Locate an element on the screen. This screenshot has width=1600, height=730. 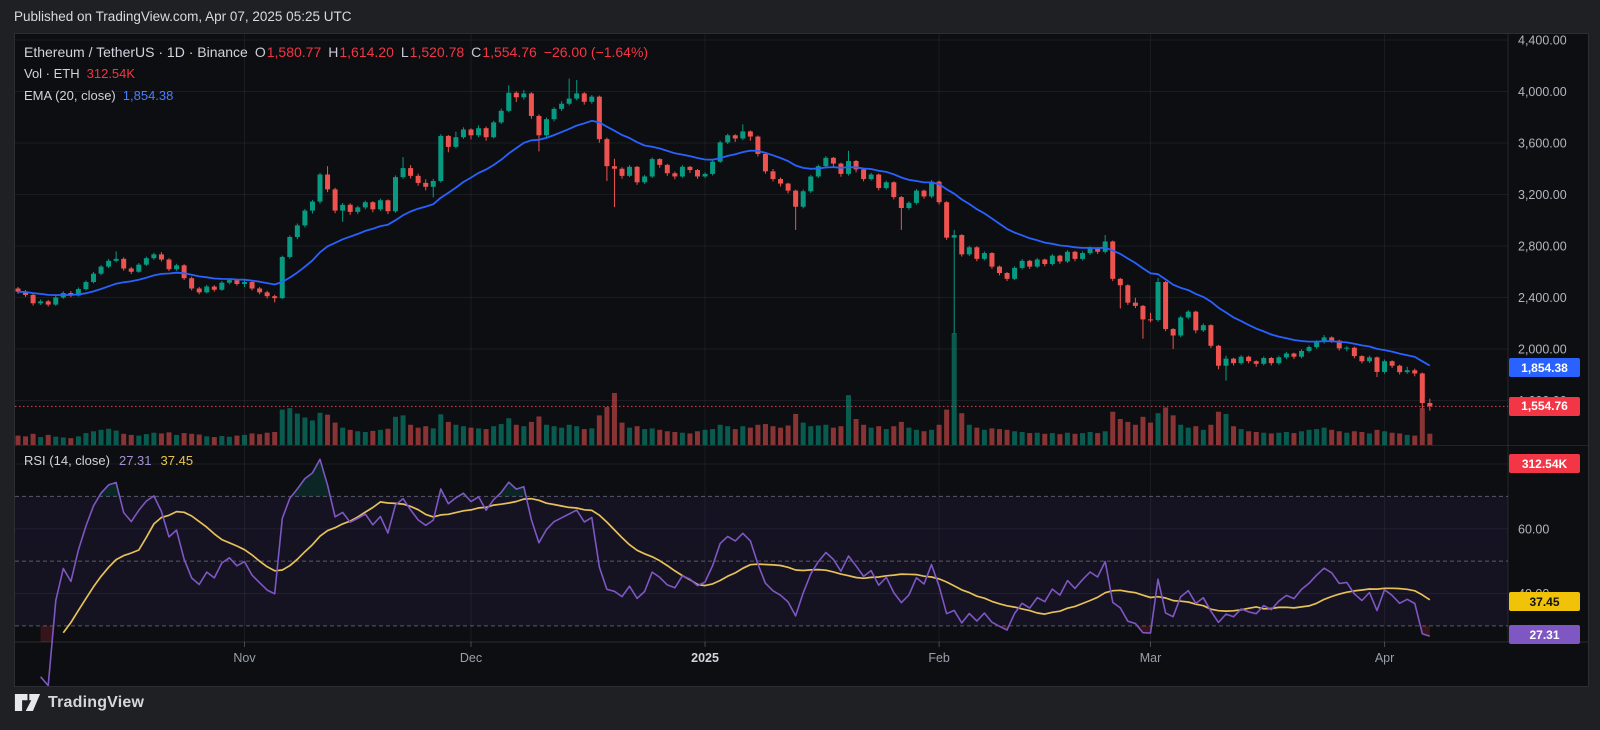
price-axis-label: 2,000.00 is located at coordinates (1542, 350).